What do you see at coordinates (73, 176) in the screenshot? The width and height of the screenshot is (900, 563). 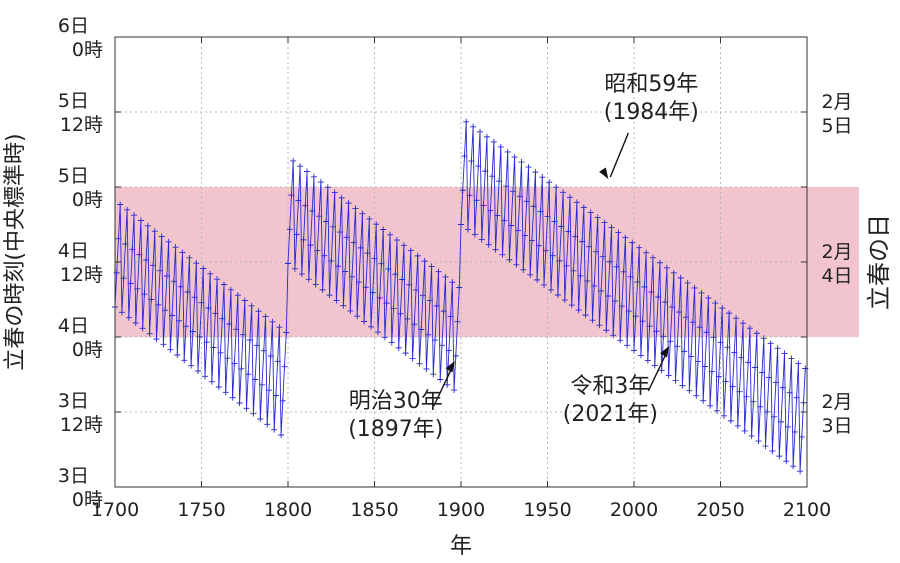 I see `y-tick-label-day: 5日` at bounding box center [73, 176].